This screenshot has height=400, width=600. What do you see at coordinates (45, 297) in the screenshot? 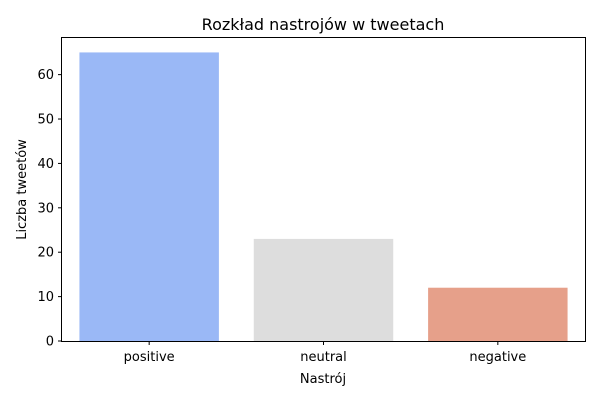
I see `y-tick-label: 10` at bounding box center [45, 297].